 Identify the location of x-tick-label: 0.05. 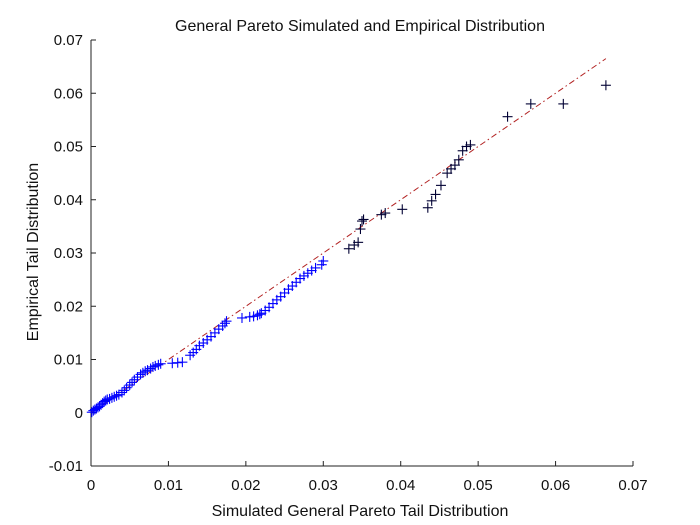
(478, 485).